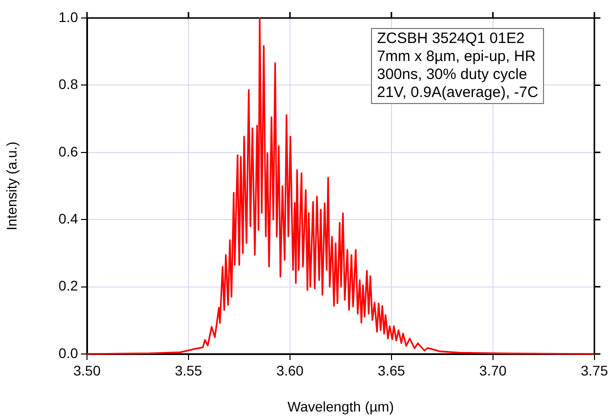  What do you see at coordinates (341, 406) in the screenshot?
I see `x-axis-title: Wavelength (µm)` at bounding box center [341, 406].